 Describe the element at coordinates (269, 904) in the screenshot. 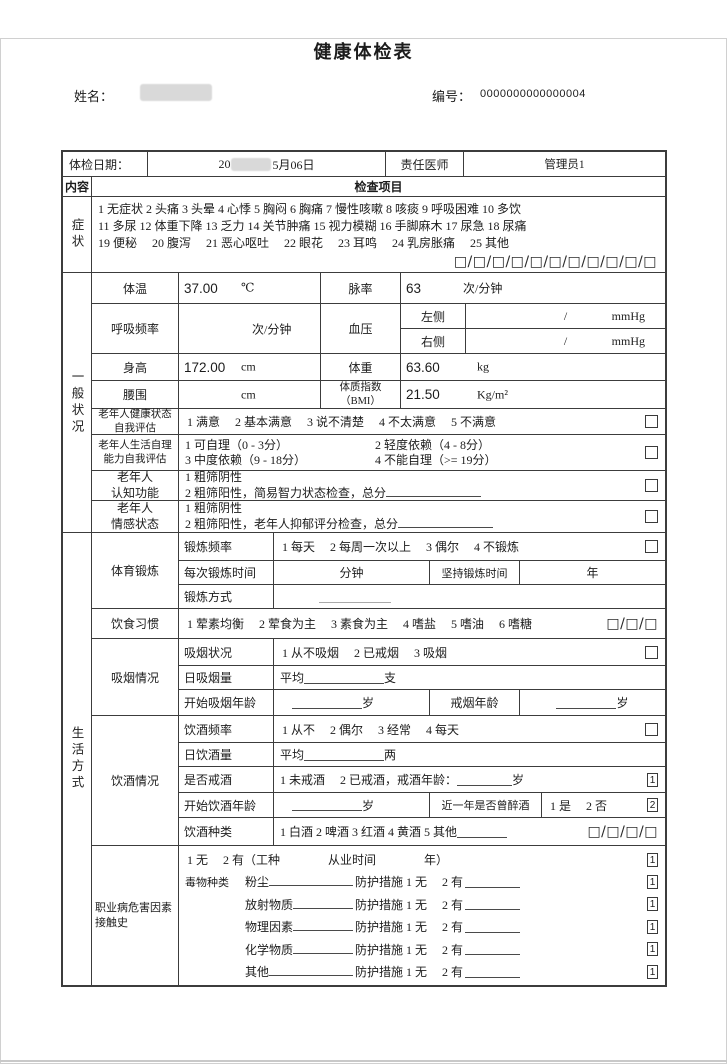

I see `toxin-name: 放射物质` at that location.